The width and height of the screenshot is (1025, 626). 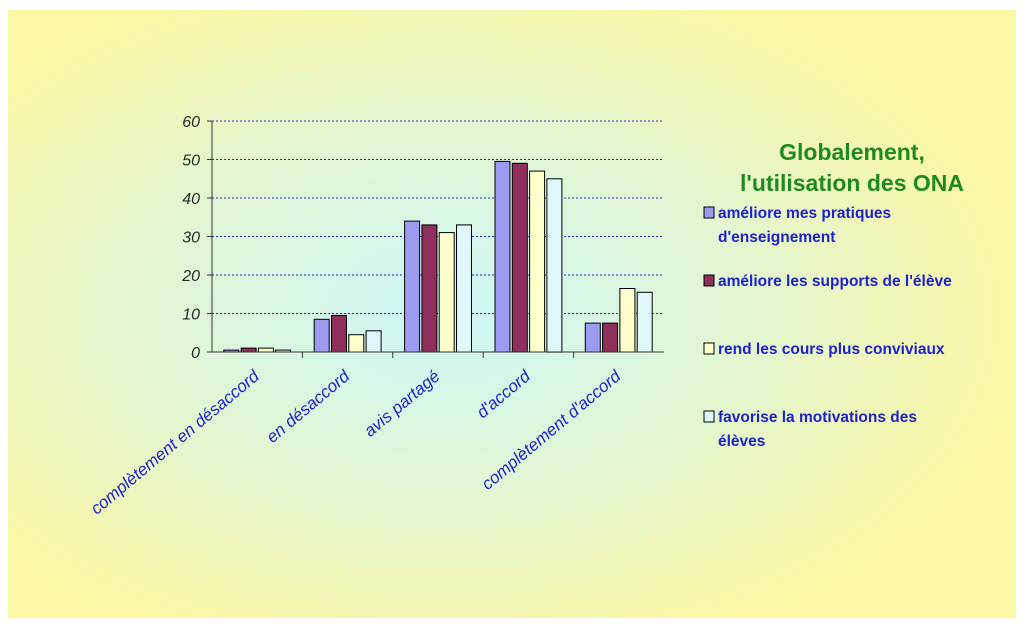 I want to click on legend-title-line-1: Globalement,, so click(x=852, y=152).